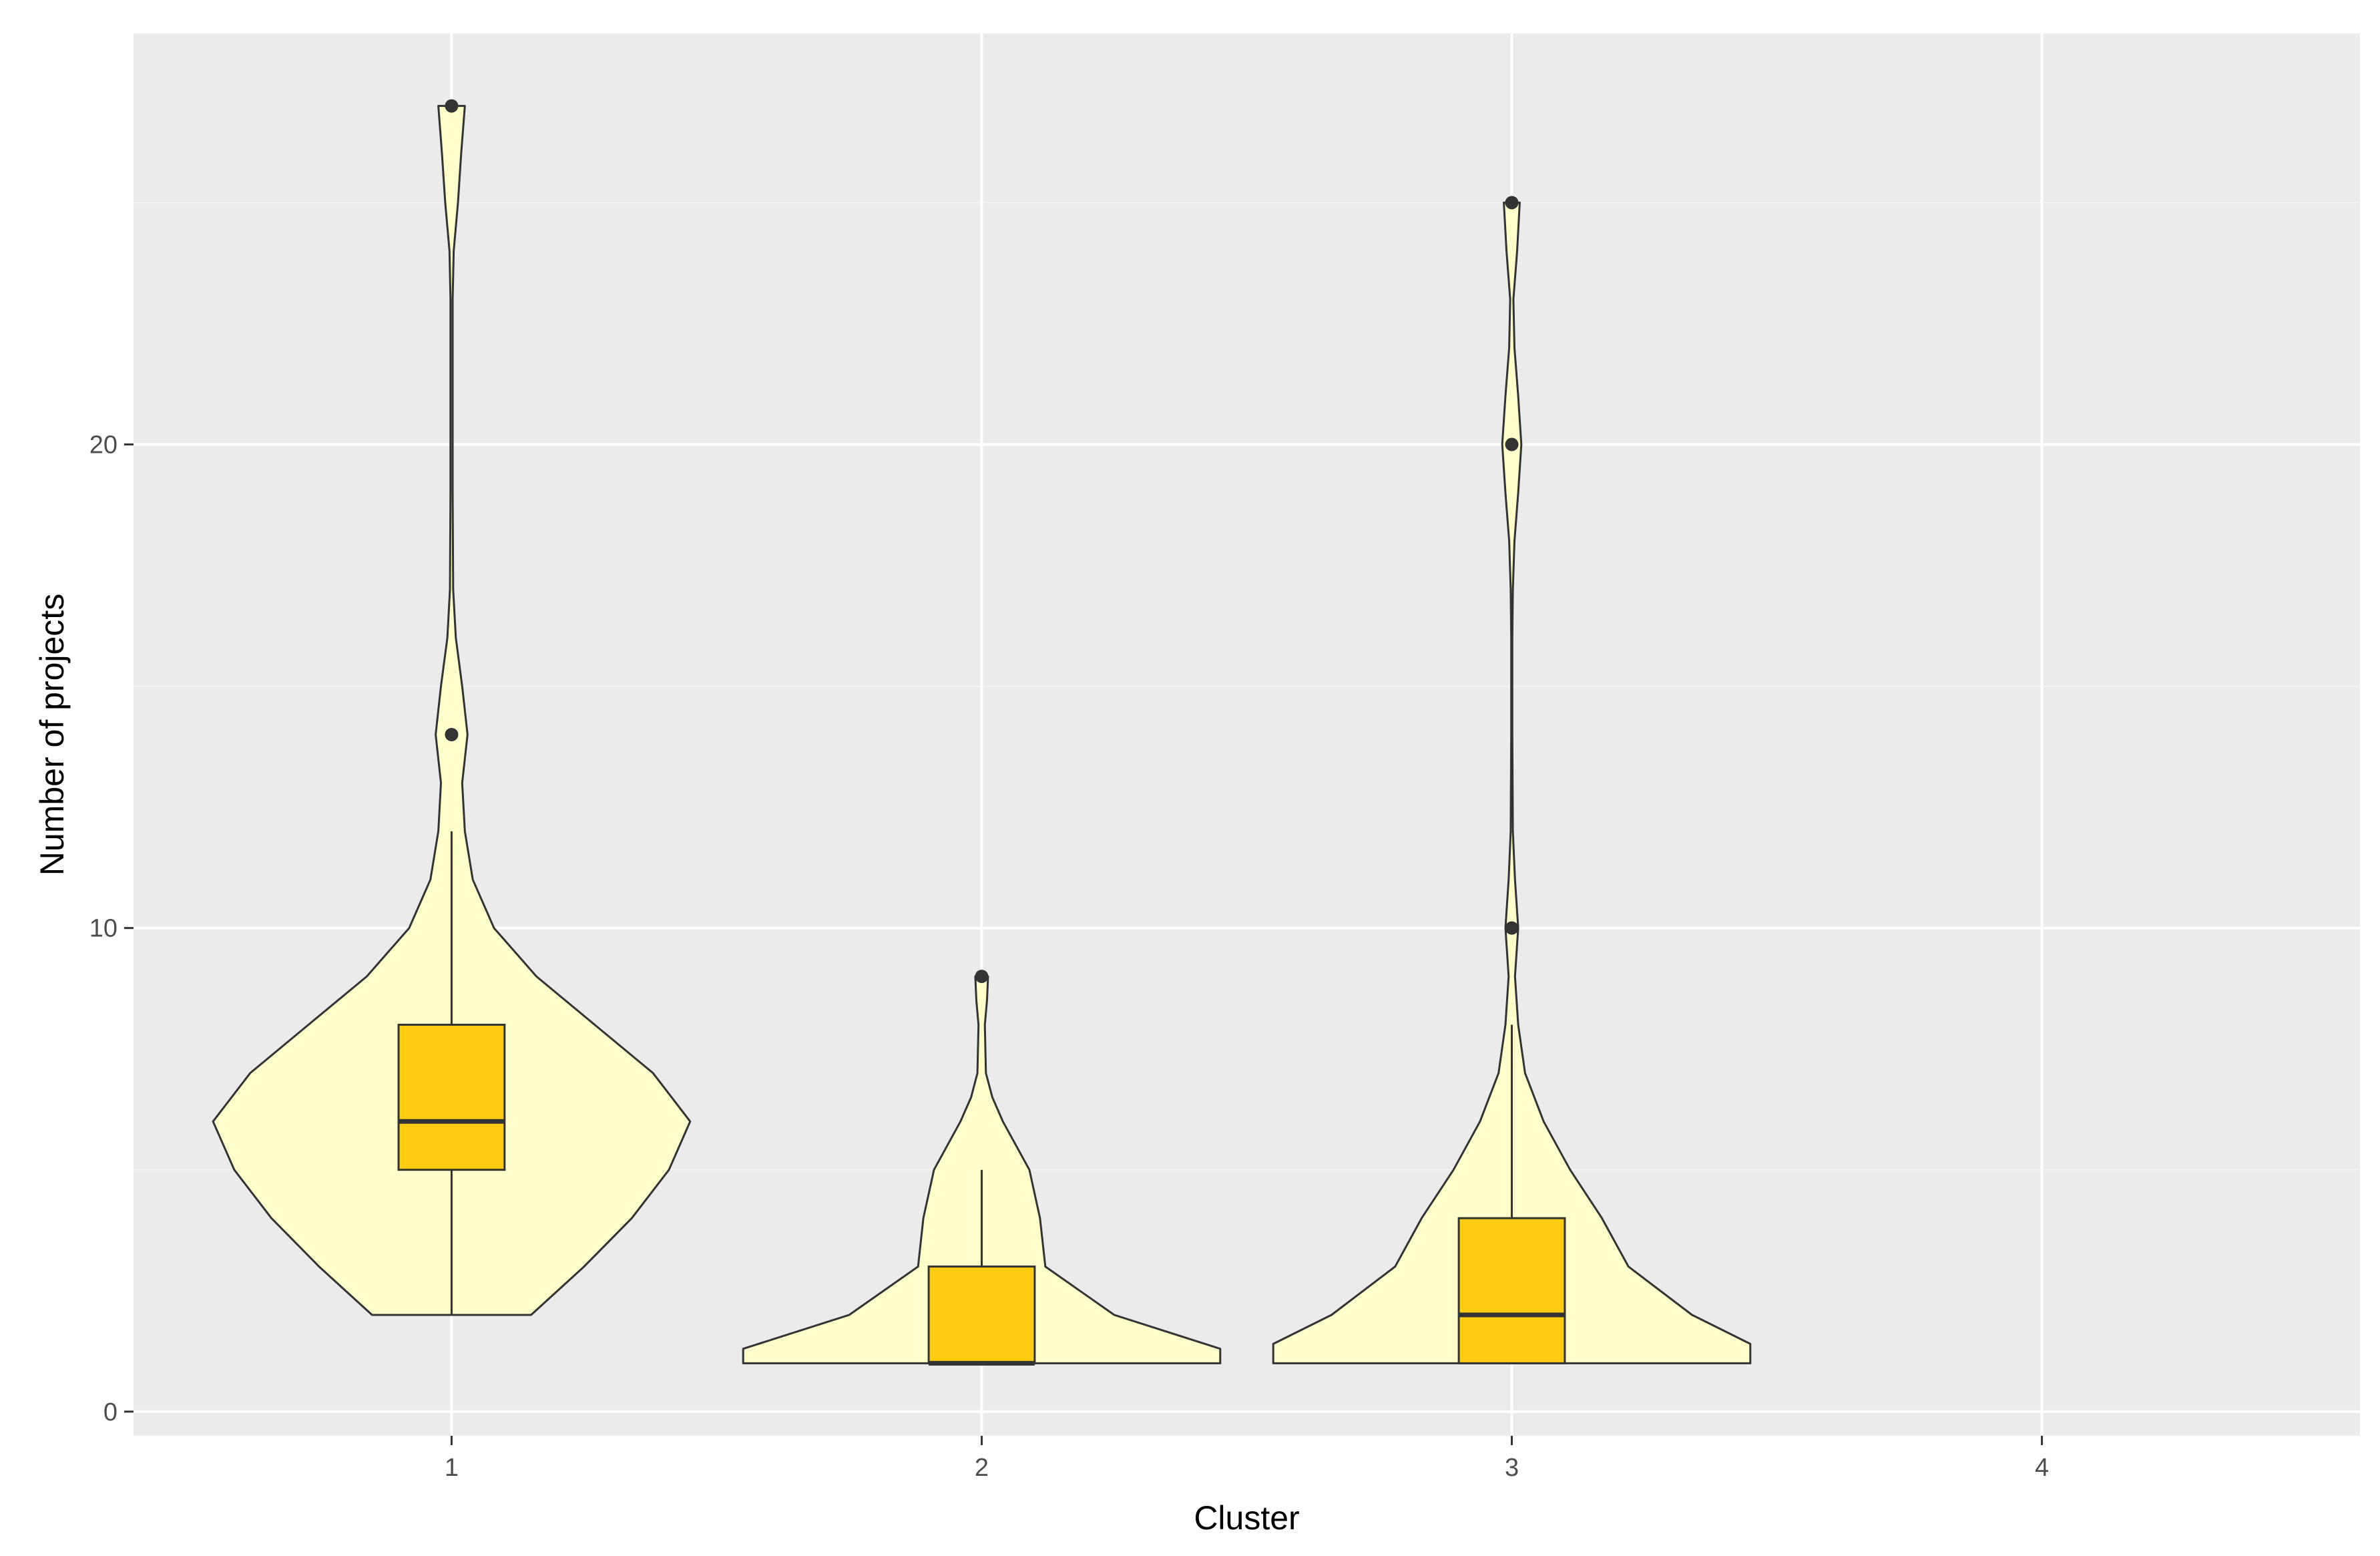 The width and height of the screenshot is (2380, 1556). Describe the element at coordinates (52, 735) in the screenshot. I see `y-axis-title: Number of projects` at that location.